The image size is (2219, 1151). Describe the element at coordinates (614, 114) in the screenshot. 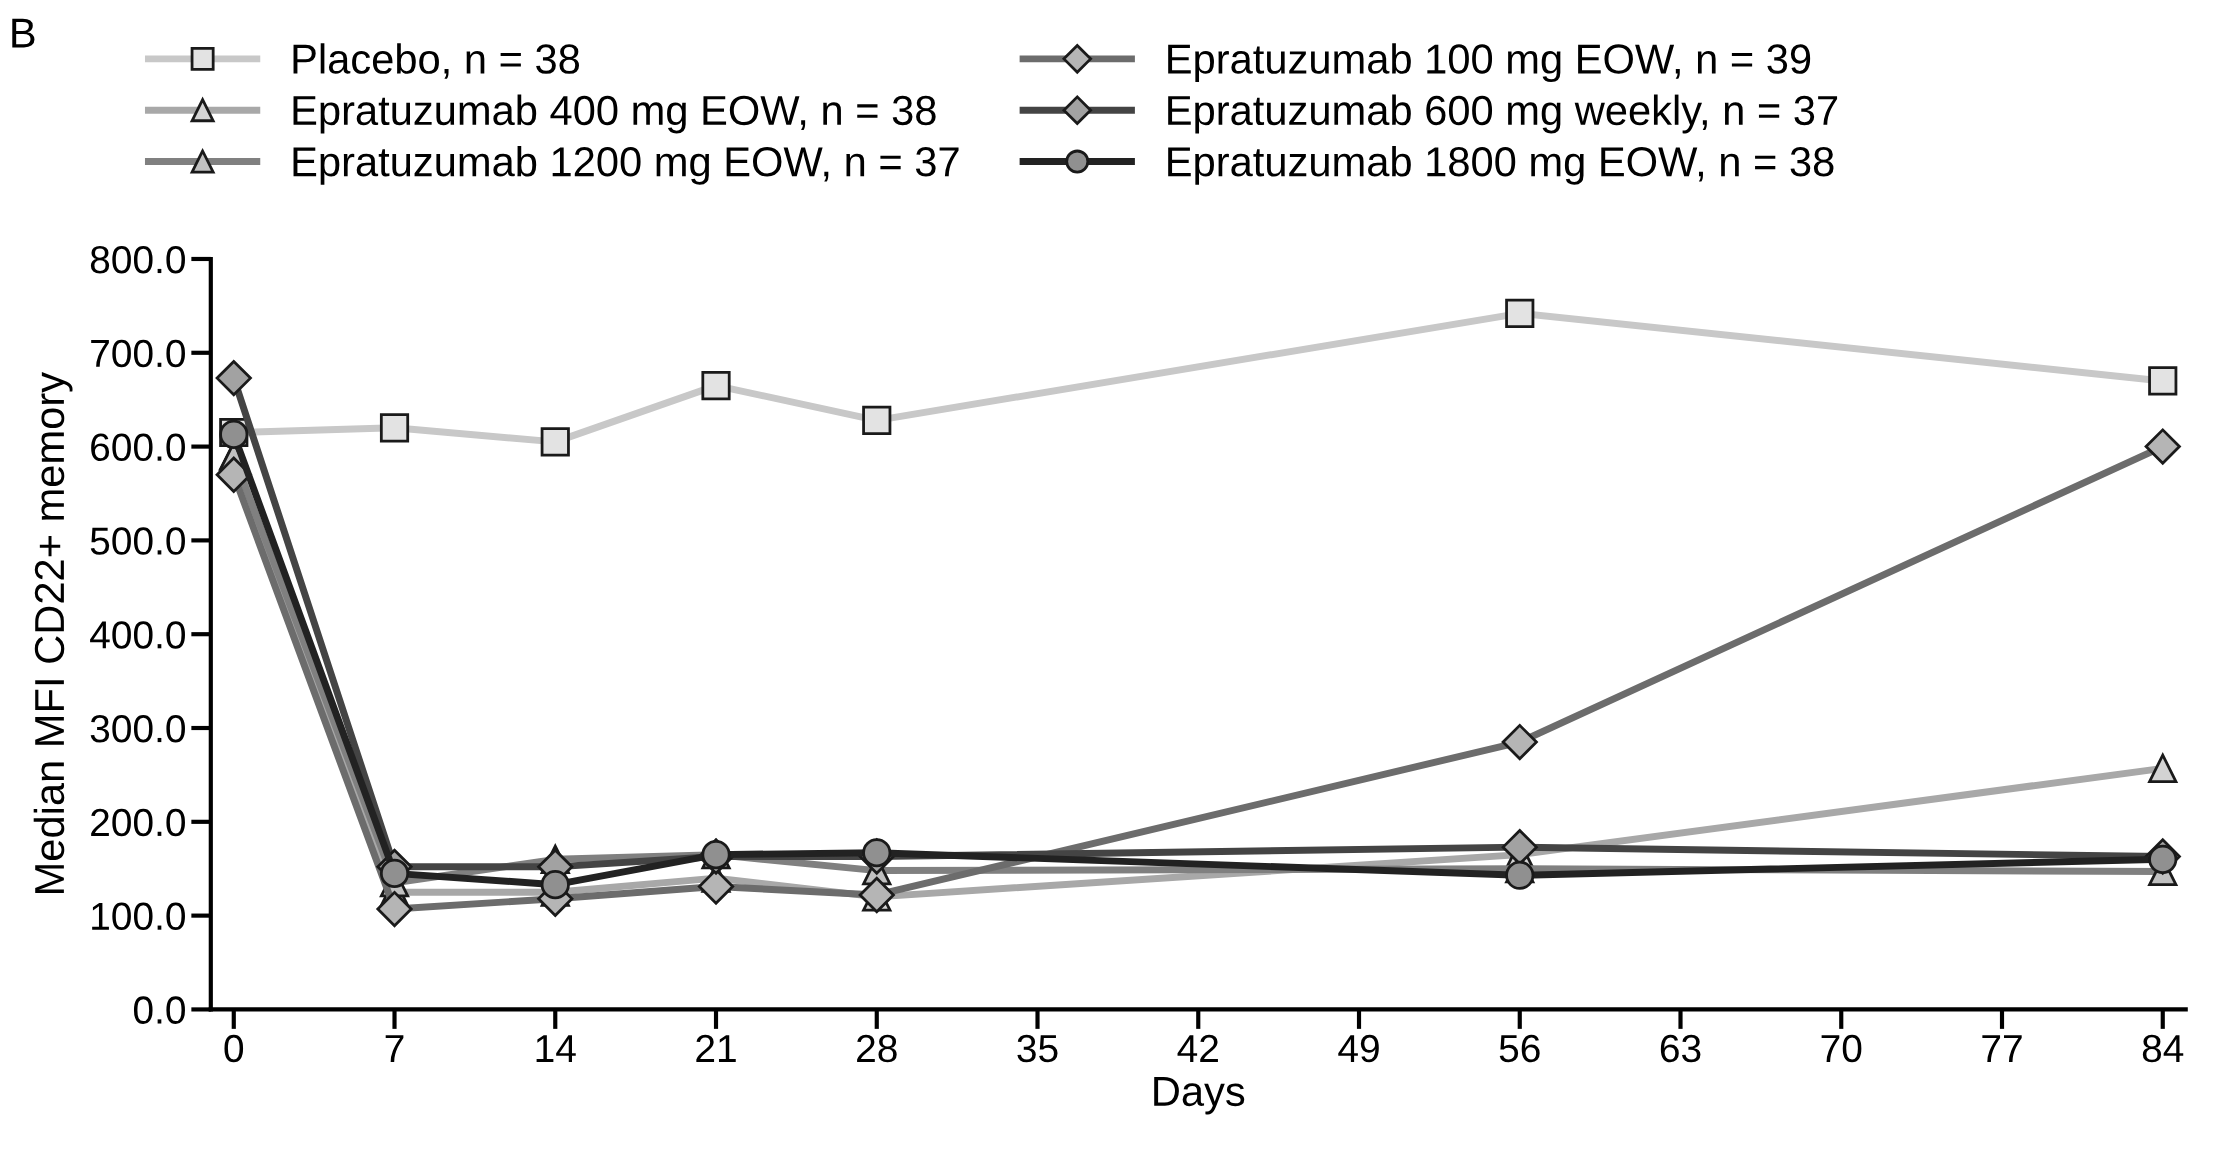

I see `legend-label: Epratuzumab 400 mg EOW, n = 38` at that location.